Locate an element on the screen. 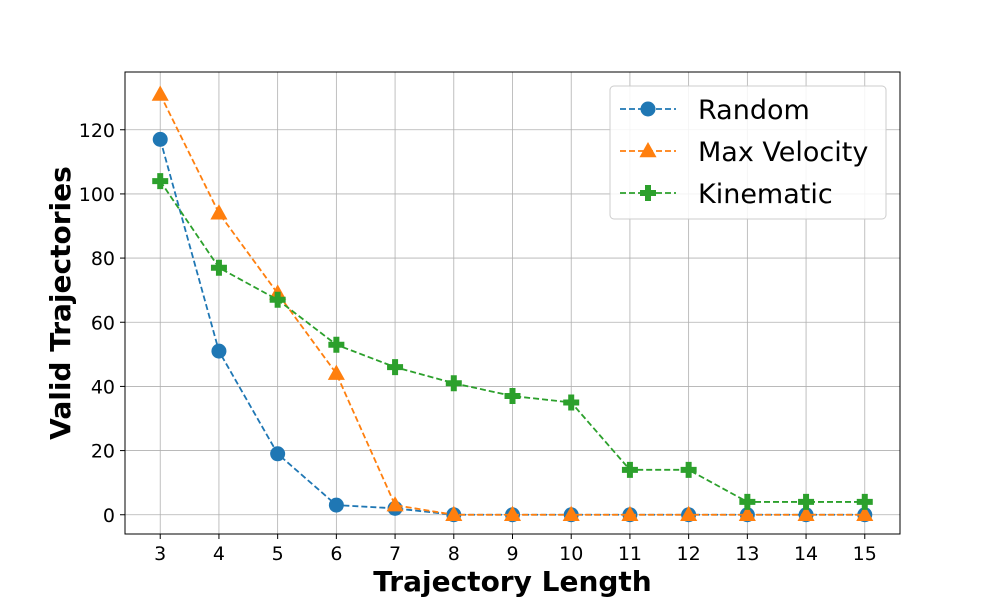 This screenshot has width=1000, height=600. legend-label: Kinematic is located at coordinates (765, 194).